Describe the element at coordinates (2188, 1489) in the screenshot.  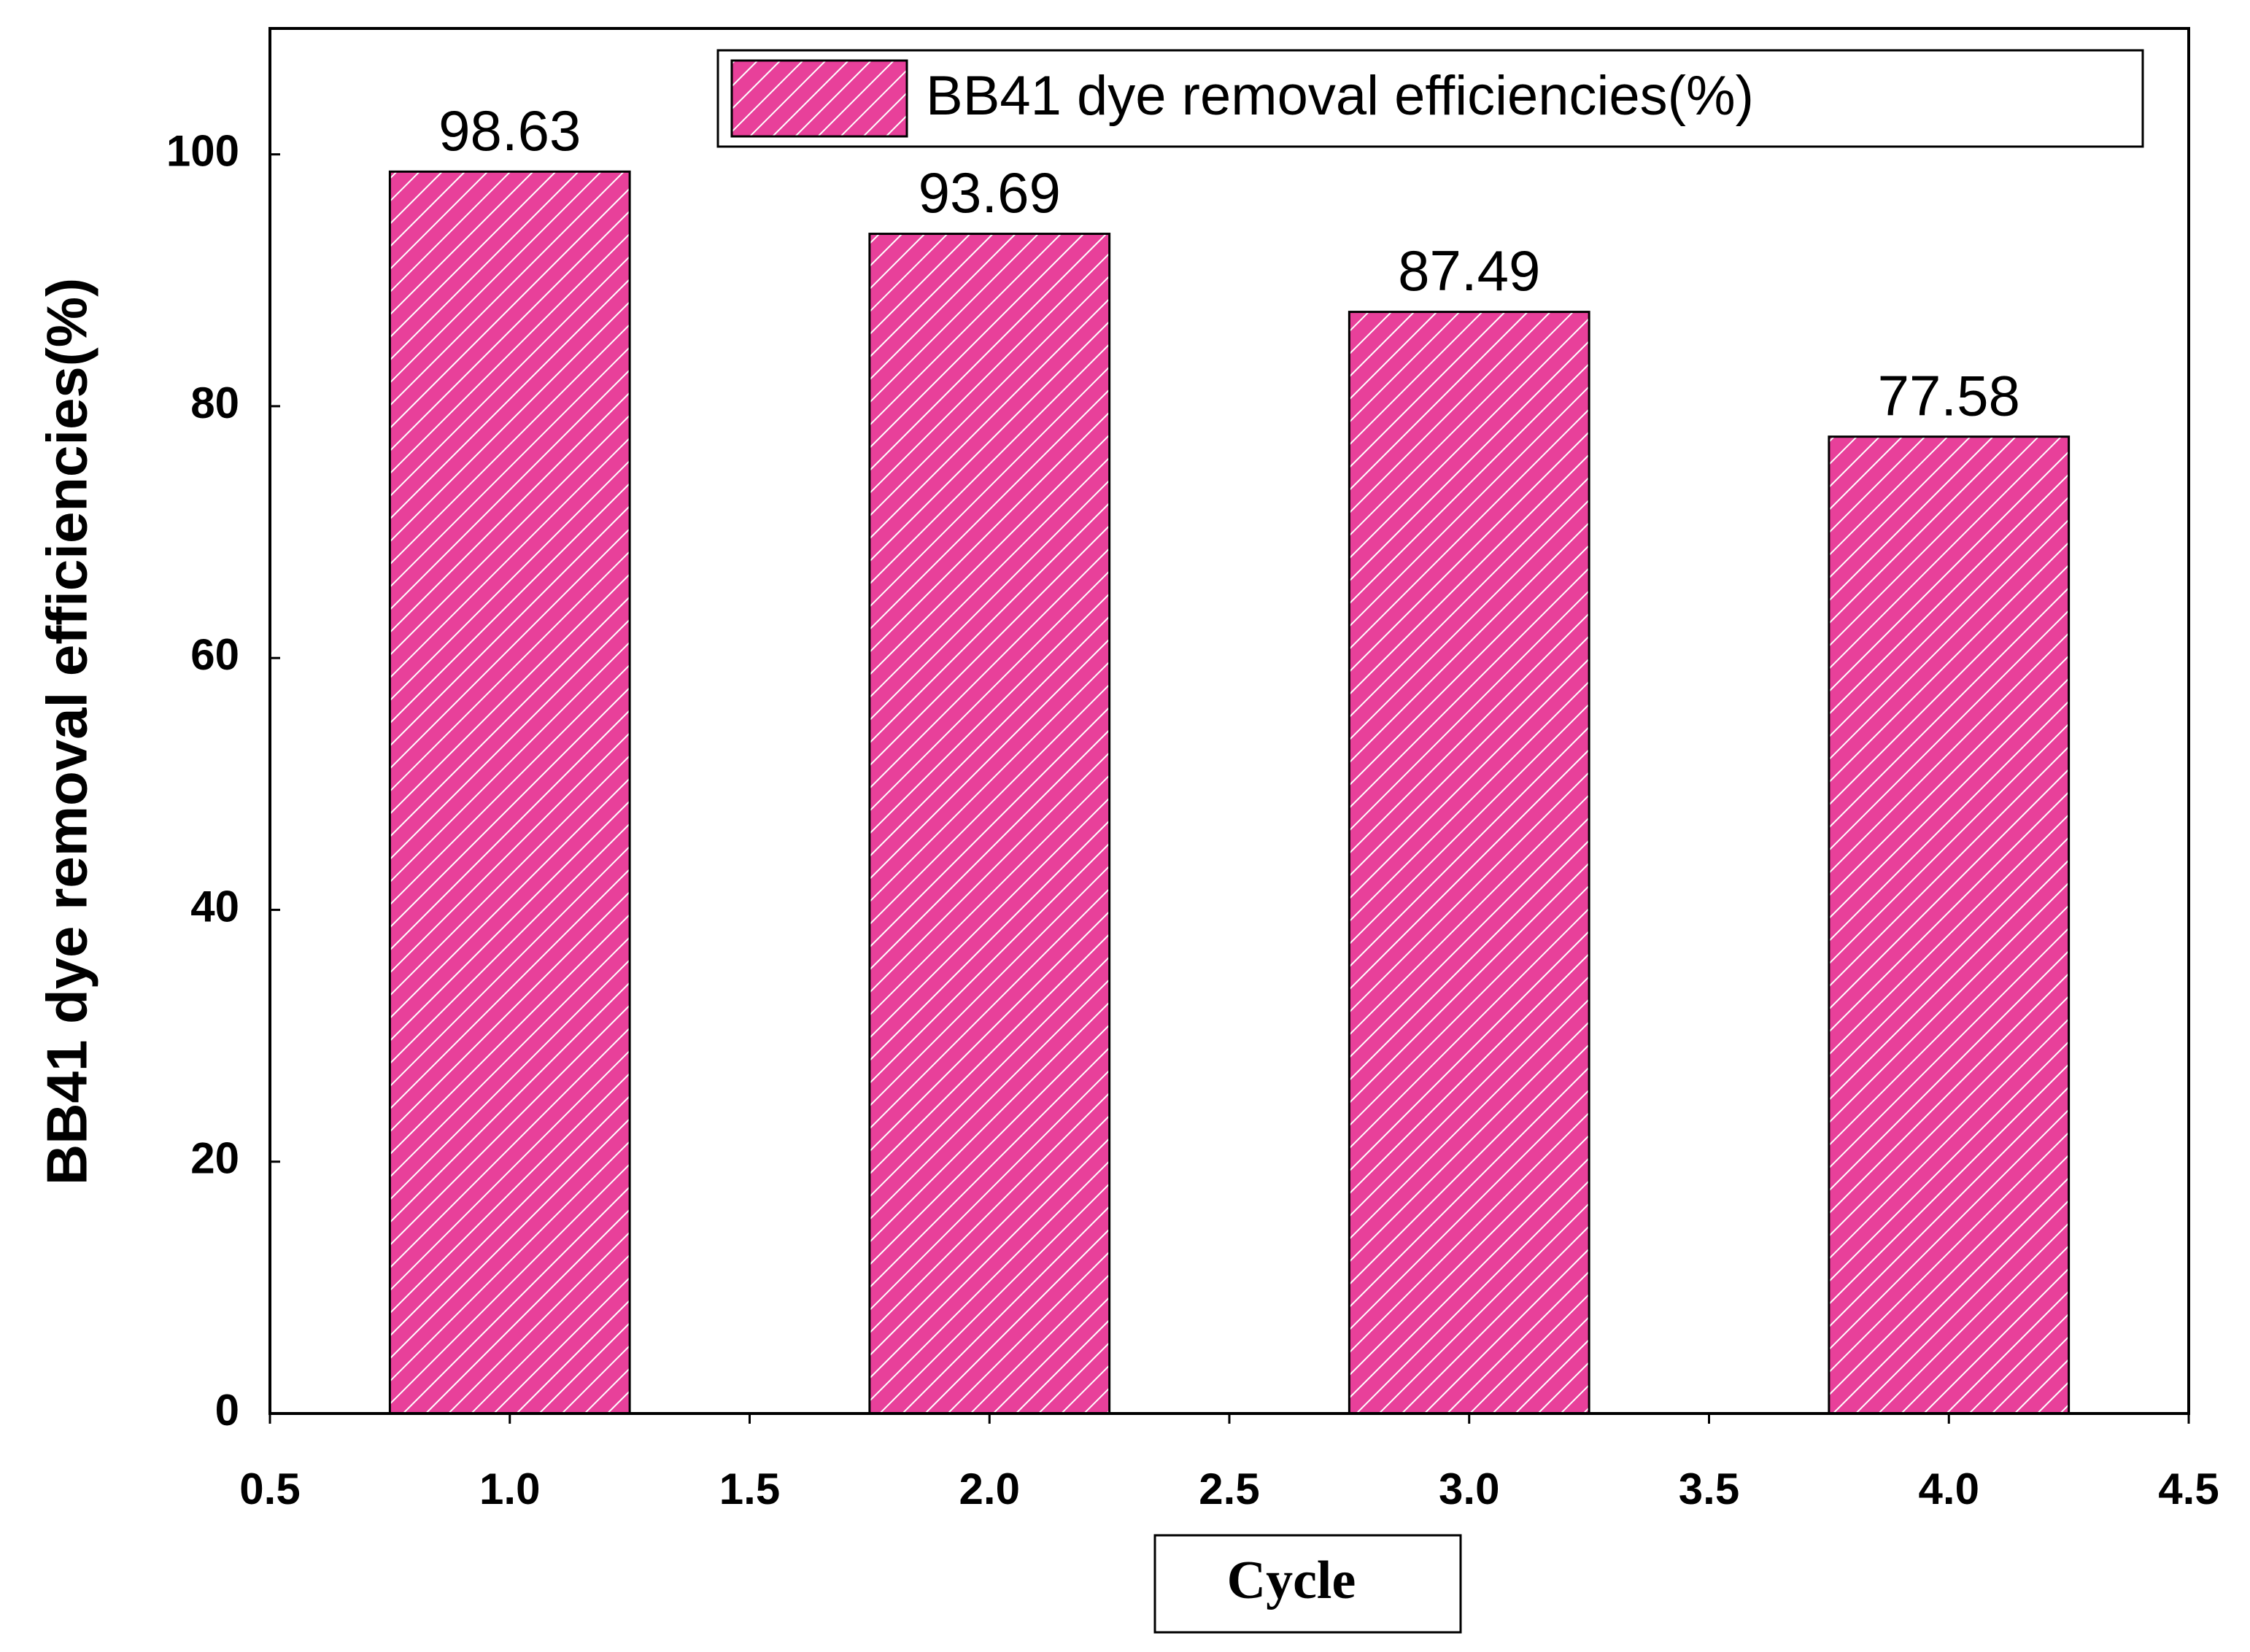
I see `x-tick-label: 4.5` at that location.